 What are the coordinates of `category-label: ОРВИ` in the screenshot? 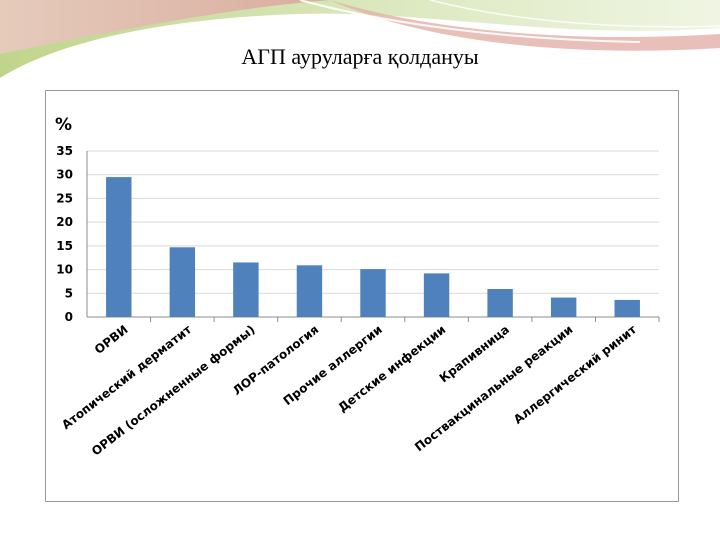 It's located at (111, 339).